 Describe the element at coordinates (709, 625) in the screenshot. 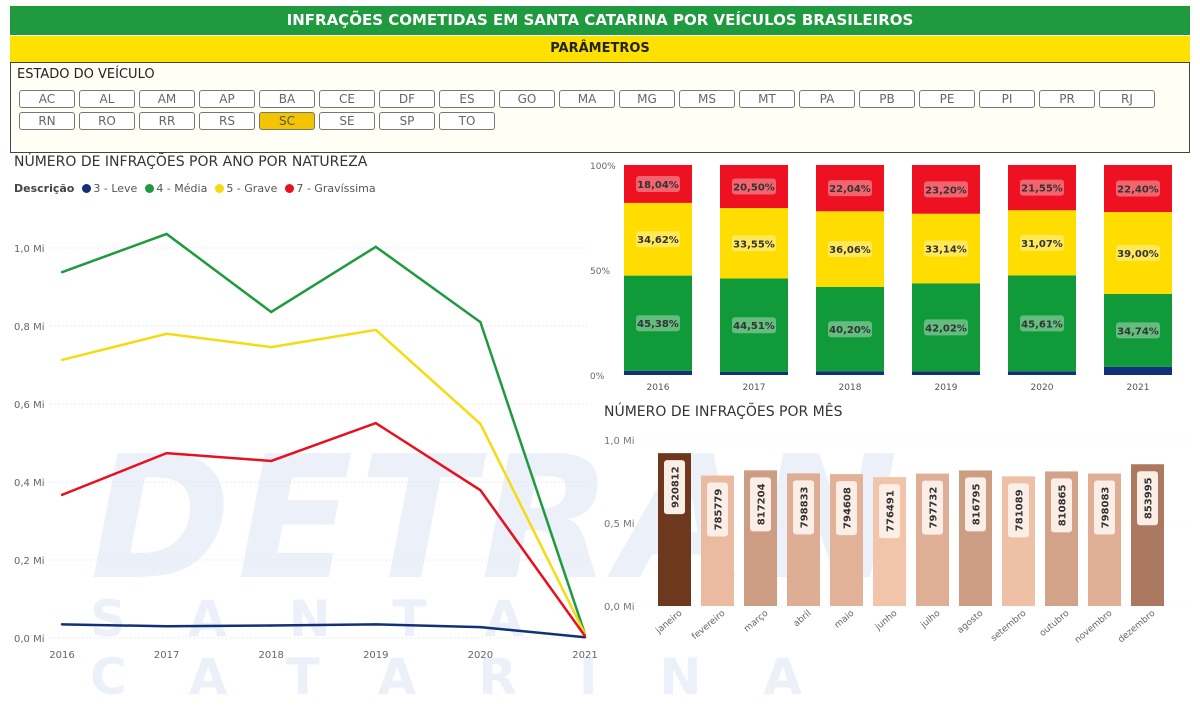

I see `x-tick-label: fevereiro` at that location.